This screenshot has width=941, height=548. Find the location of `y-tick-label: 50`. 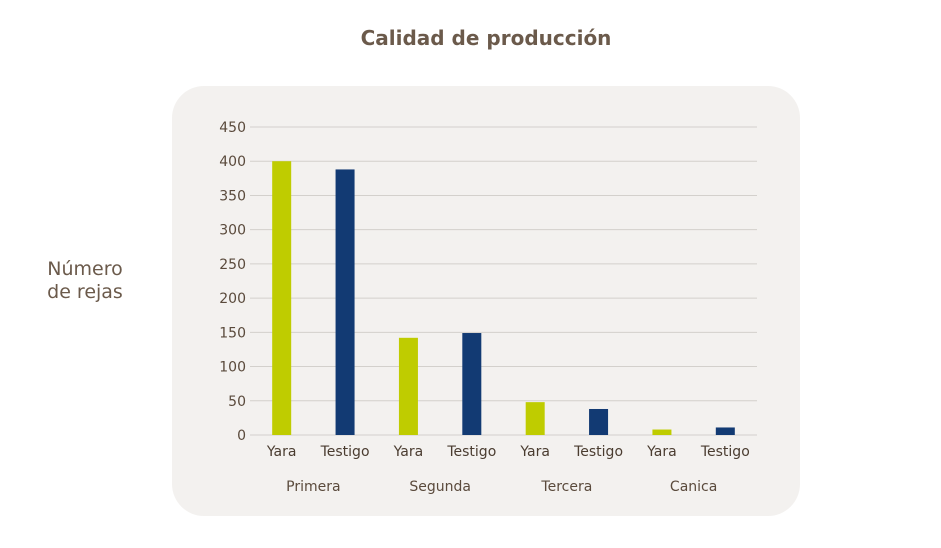

y-tick-label: 50 is located at coordinates (237, 402).